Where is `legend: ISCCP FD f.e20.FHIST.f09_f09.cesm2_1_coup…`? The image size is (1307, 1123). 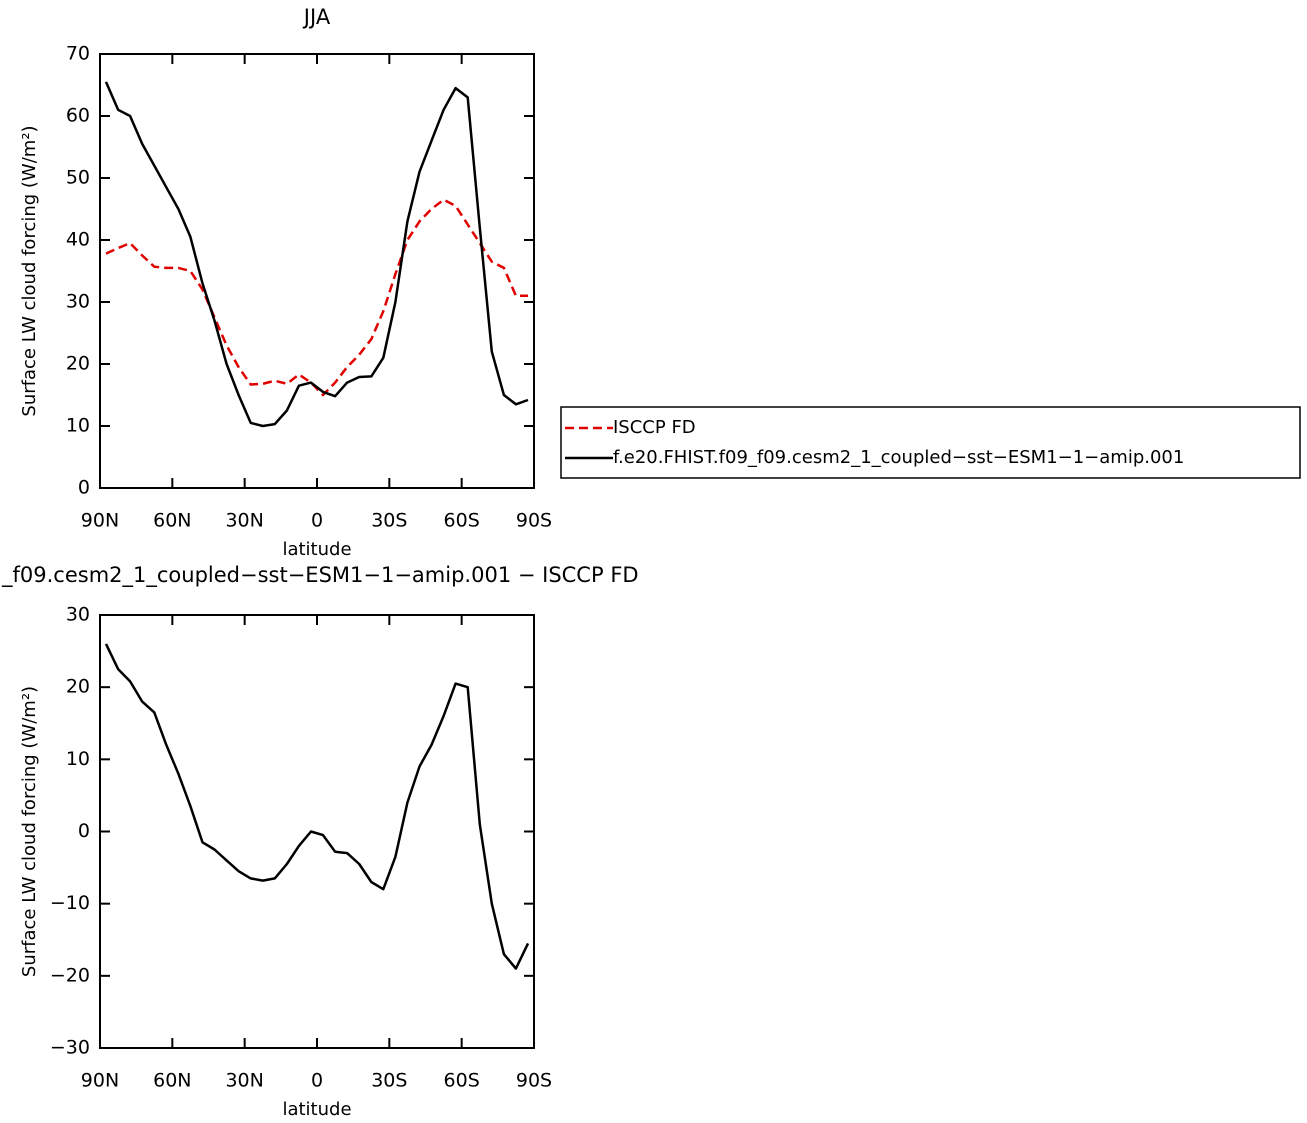 legend: ISCCP FD f.e20.FHIST.f09_f09.cesm2_1_coup… is located at coordinates (930, 442).